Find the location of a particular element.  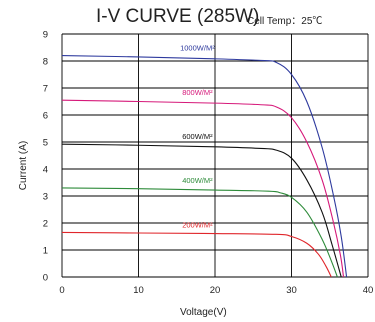

y-tick-label: 5 is located at coordinates (45, 143).